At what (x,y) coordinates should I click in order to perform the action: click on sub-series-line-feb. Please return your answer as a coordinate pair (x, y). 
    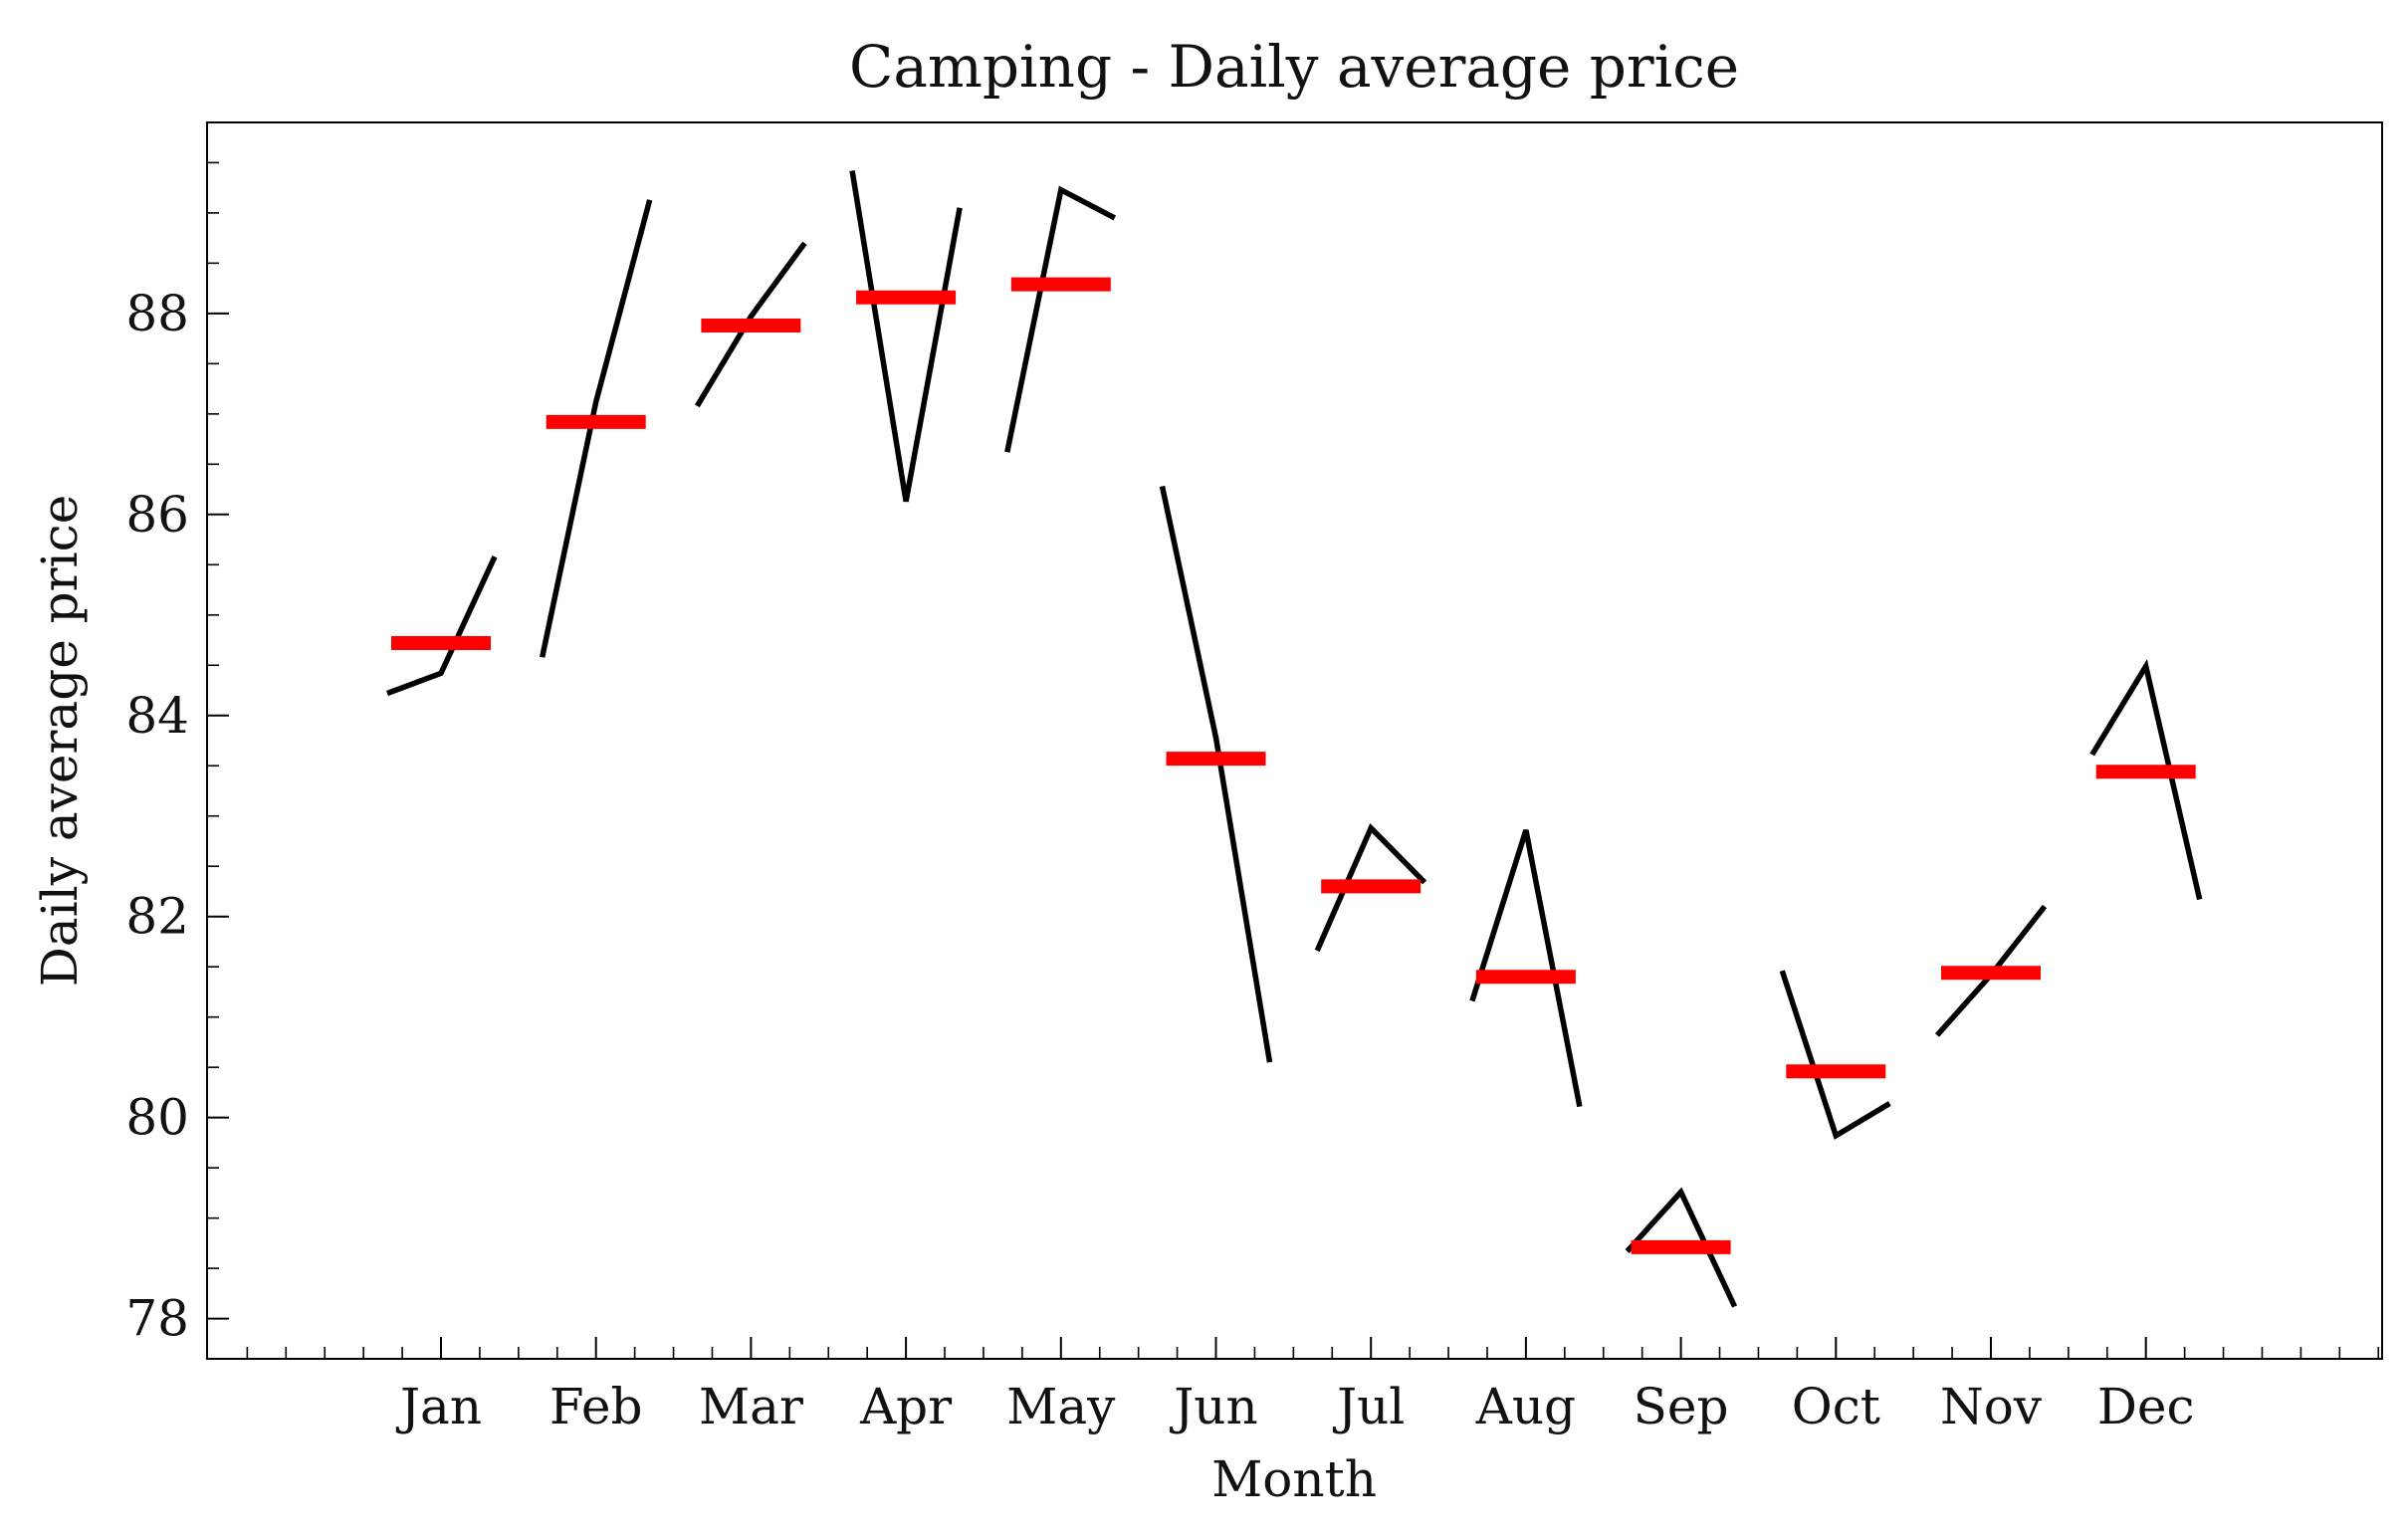
    Looking at the image, I should click on (597, 429).